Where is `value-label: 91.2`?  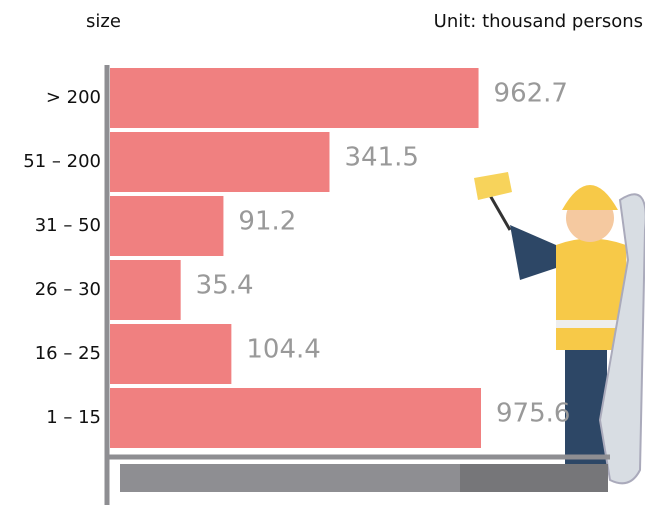 value-label: 91.2 is located at coordinates (267, 222).